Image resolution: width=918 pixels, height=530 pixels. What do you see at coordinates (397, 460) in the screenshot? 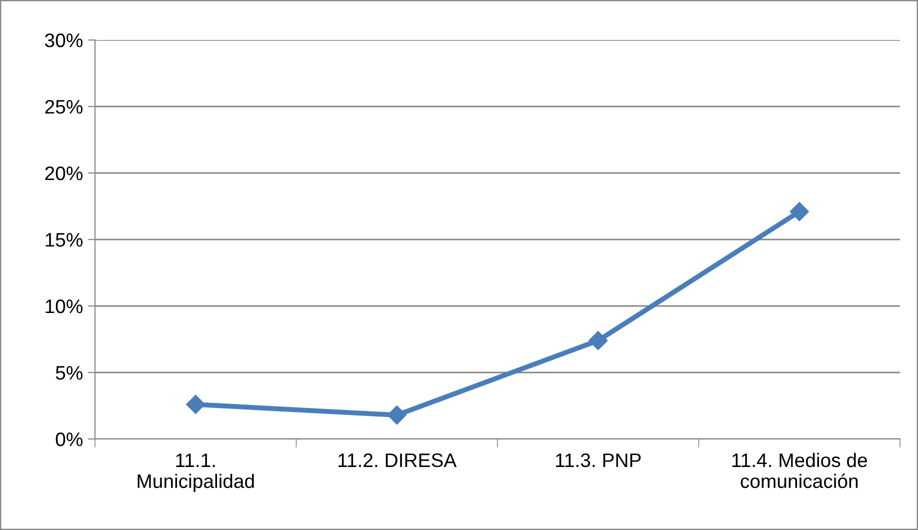
I see `x-tick-label: 11.2. DIRESA` at bounding box center [397, 460].